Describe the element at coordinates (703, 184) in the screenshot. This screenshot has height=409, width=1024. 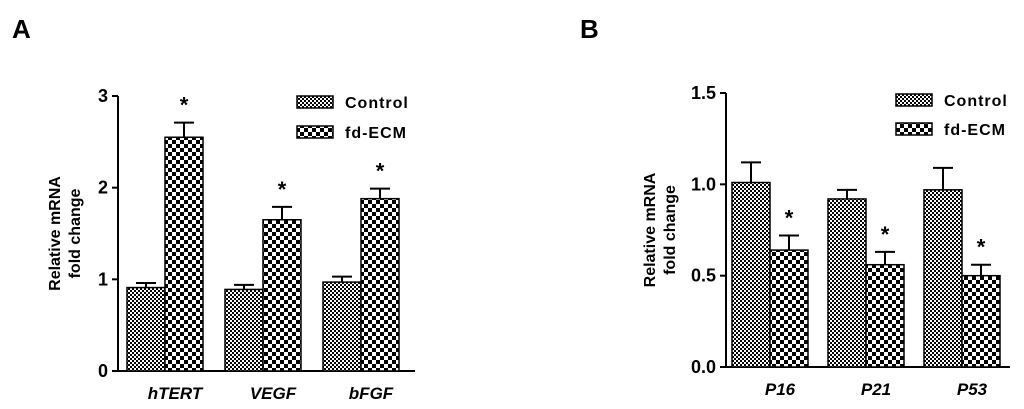
I see `y-tick-label: 1.0` at that location.